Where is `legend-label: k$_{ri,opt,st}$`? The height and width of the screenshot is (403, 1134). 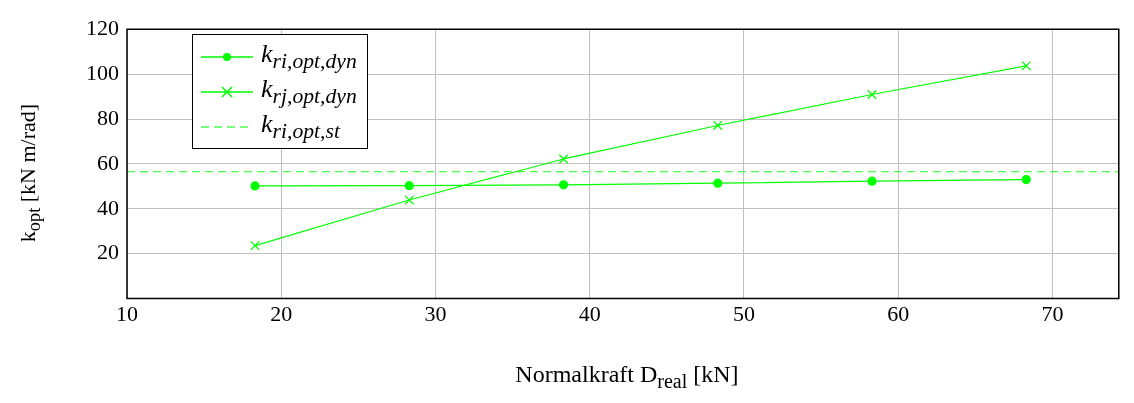
legend-label: k$_{ri,opt,st}$ is located at coordinates (300, 126).